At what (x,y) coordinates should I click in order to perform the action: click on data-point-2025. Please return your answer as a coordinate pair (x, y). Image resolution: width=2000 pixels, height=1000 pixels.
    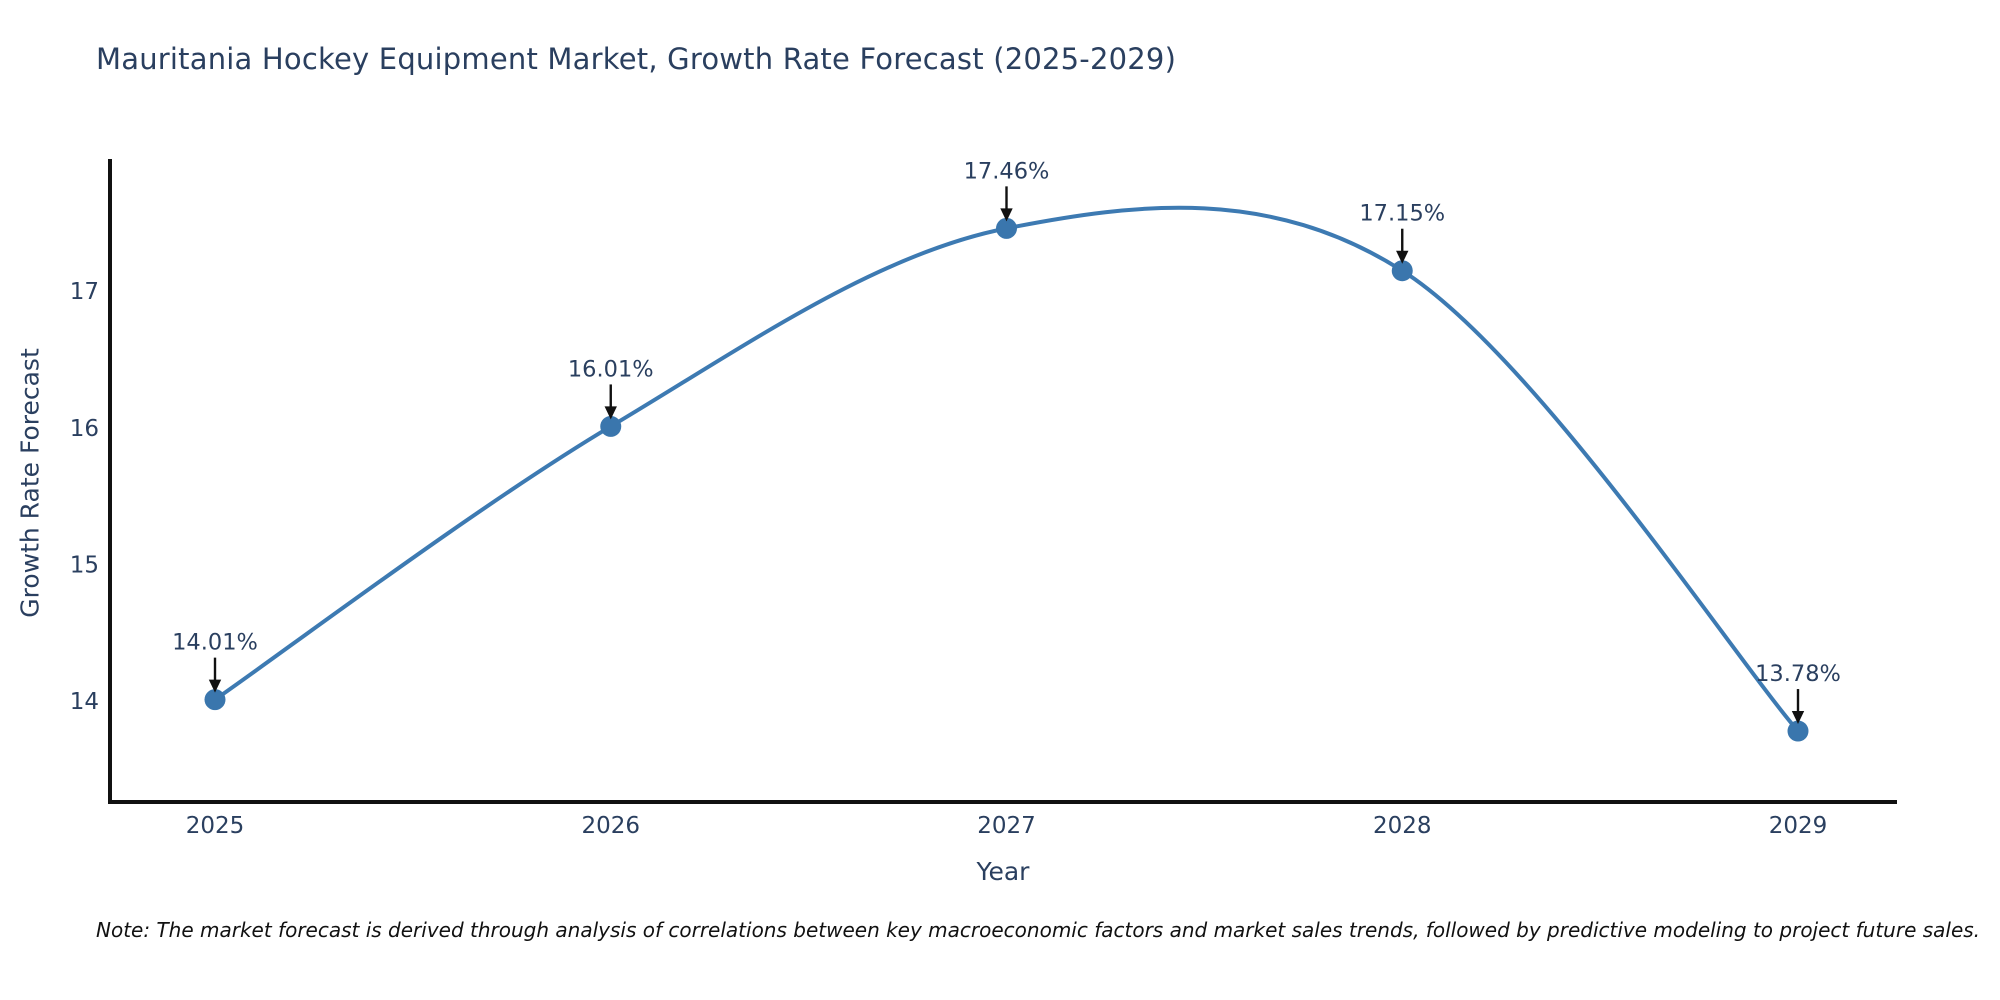
    Looking at the image, I should click on (215, 700).